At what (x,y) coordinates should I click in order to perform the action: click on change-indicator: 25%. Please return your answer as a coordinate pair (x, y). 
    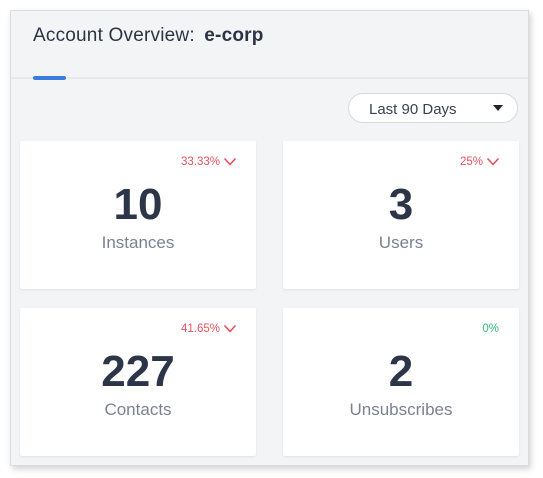
    Looking at the image, I should click on (479, 162).